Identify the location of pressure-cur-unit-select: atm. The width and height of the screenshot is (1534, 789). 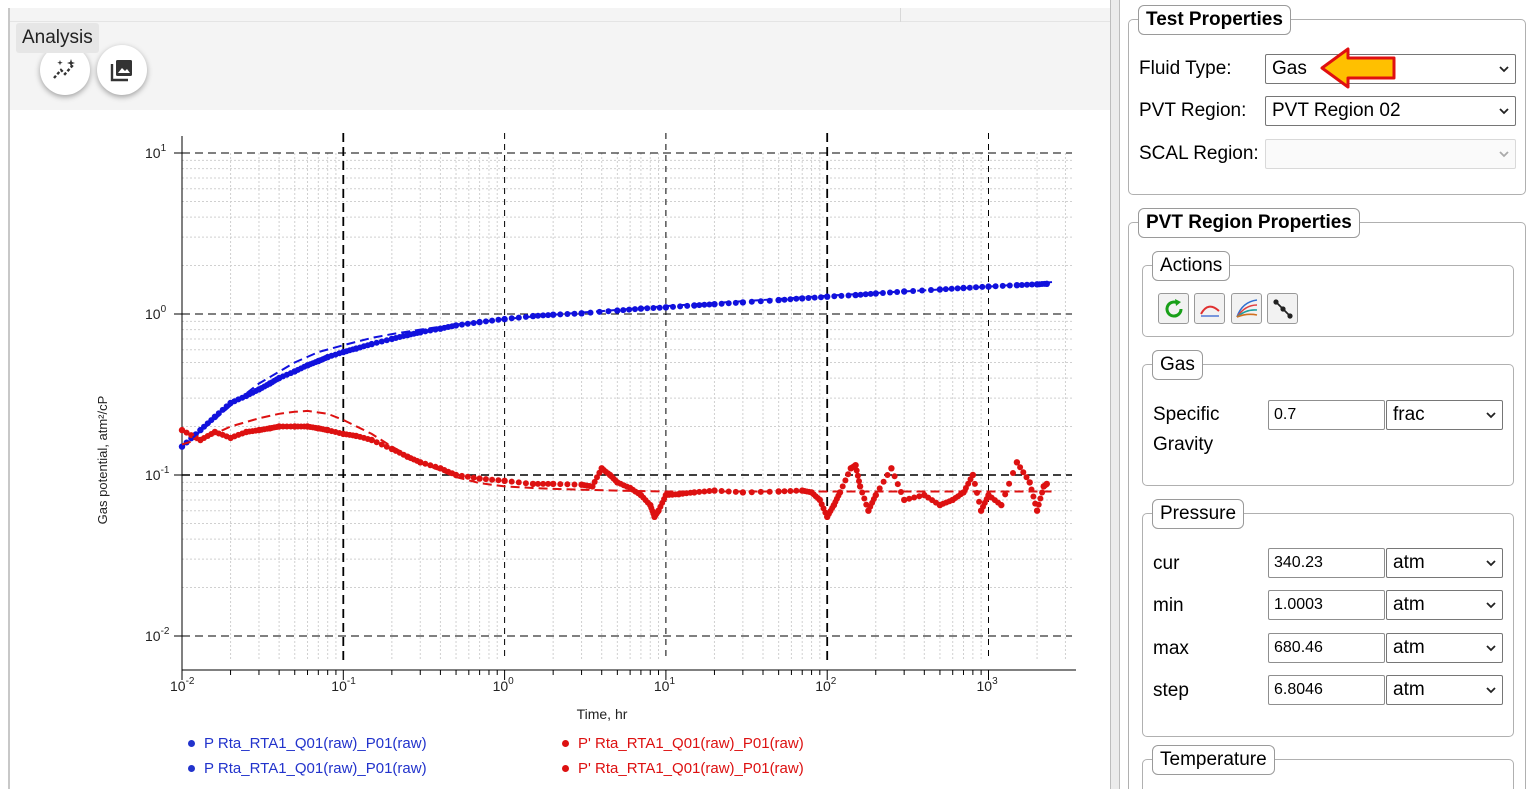
(1444, 563).